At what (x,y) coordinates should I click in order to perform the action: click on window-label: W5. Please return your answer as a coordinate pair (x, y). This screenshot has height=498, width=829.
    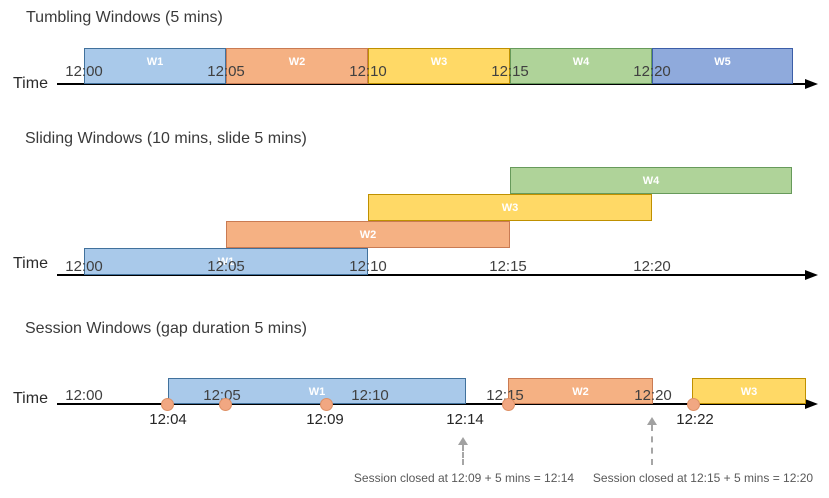
    Looking at the image, I should click on (722, 62).